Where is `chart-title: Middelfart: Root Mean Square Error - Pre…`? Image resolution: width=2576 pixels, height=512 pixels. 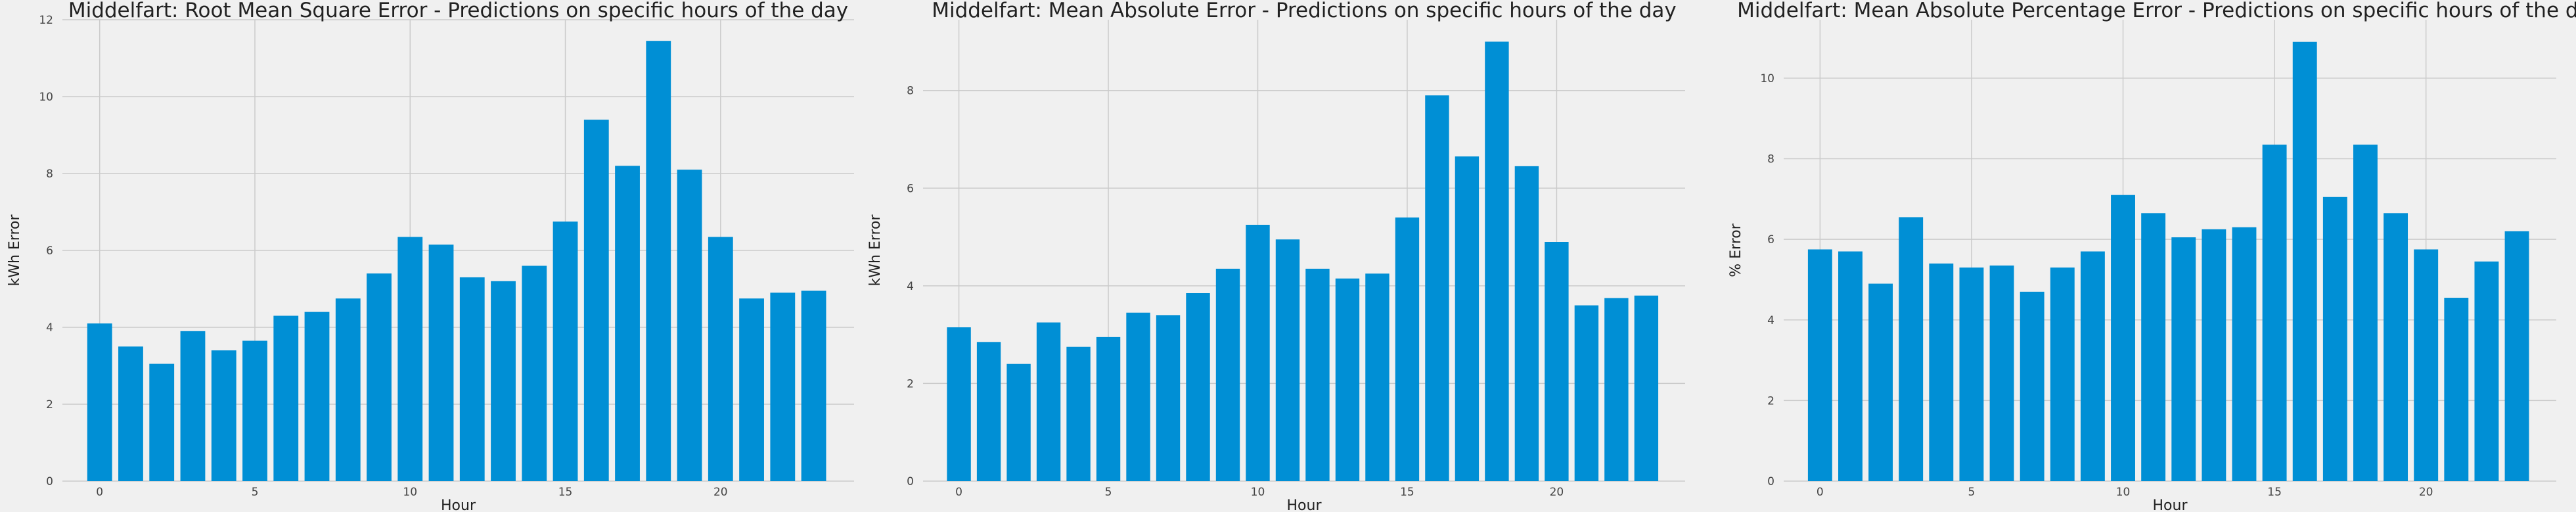
chart-title: Middelfart: Root Mean Square Error - Pre… is located at coordinates (458, 11).